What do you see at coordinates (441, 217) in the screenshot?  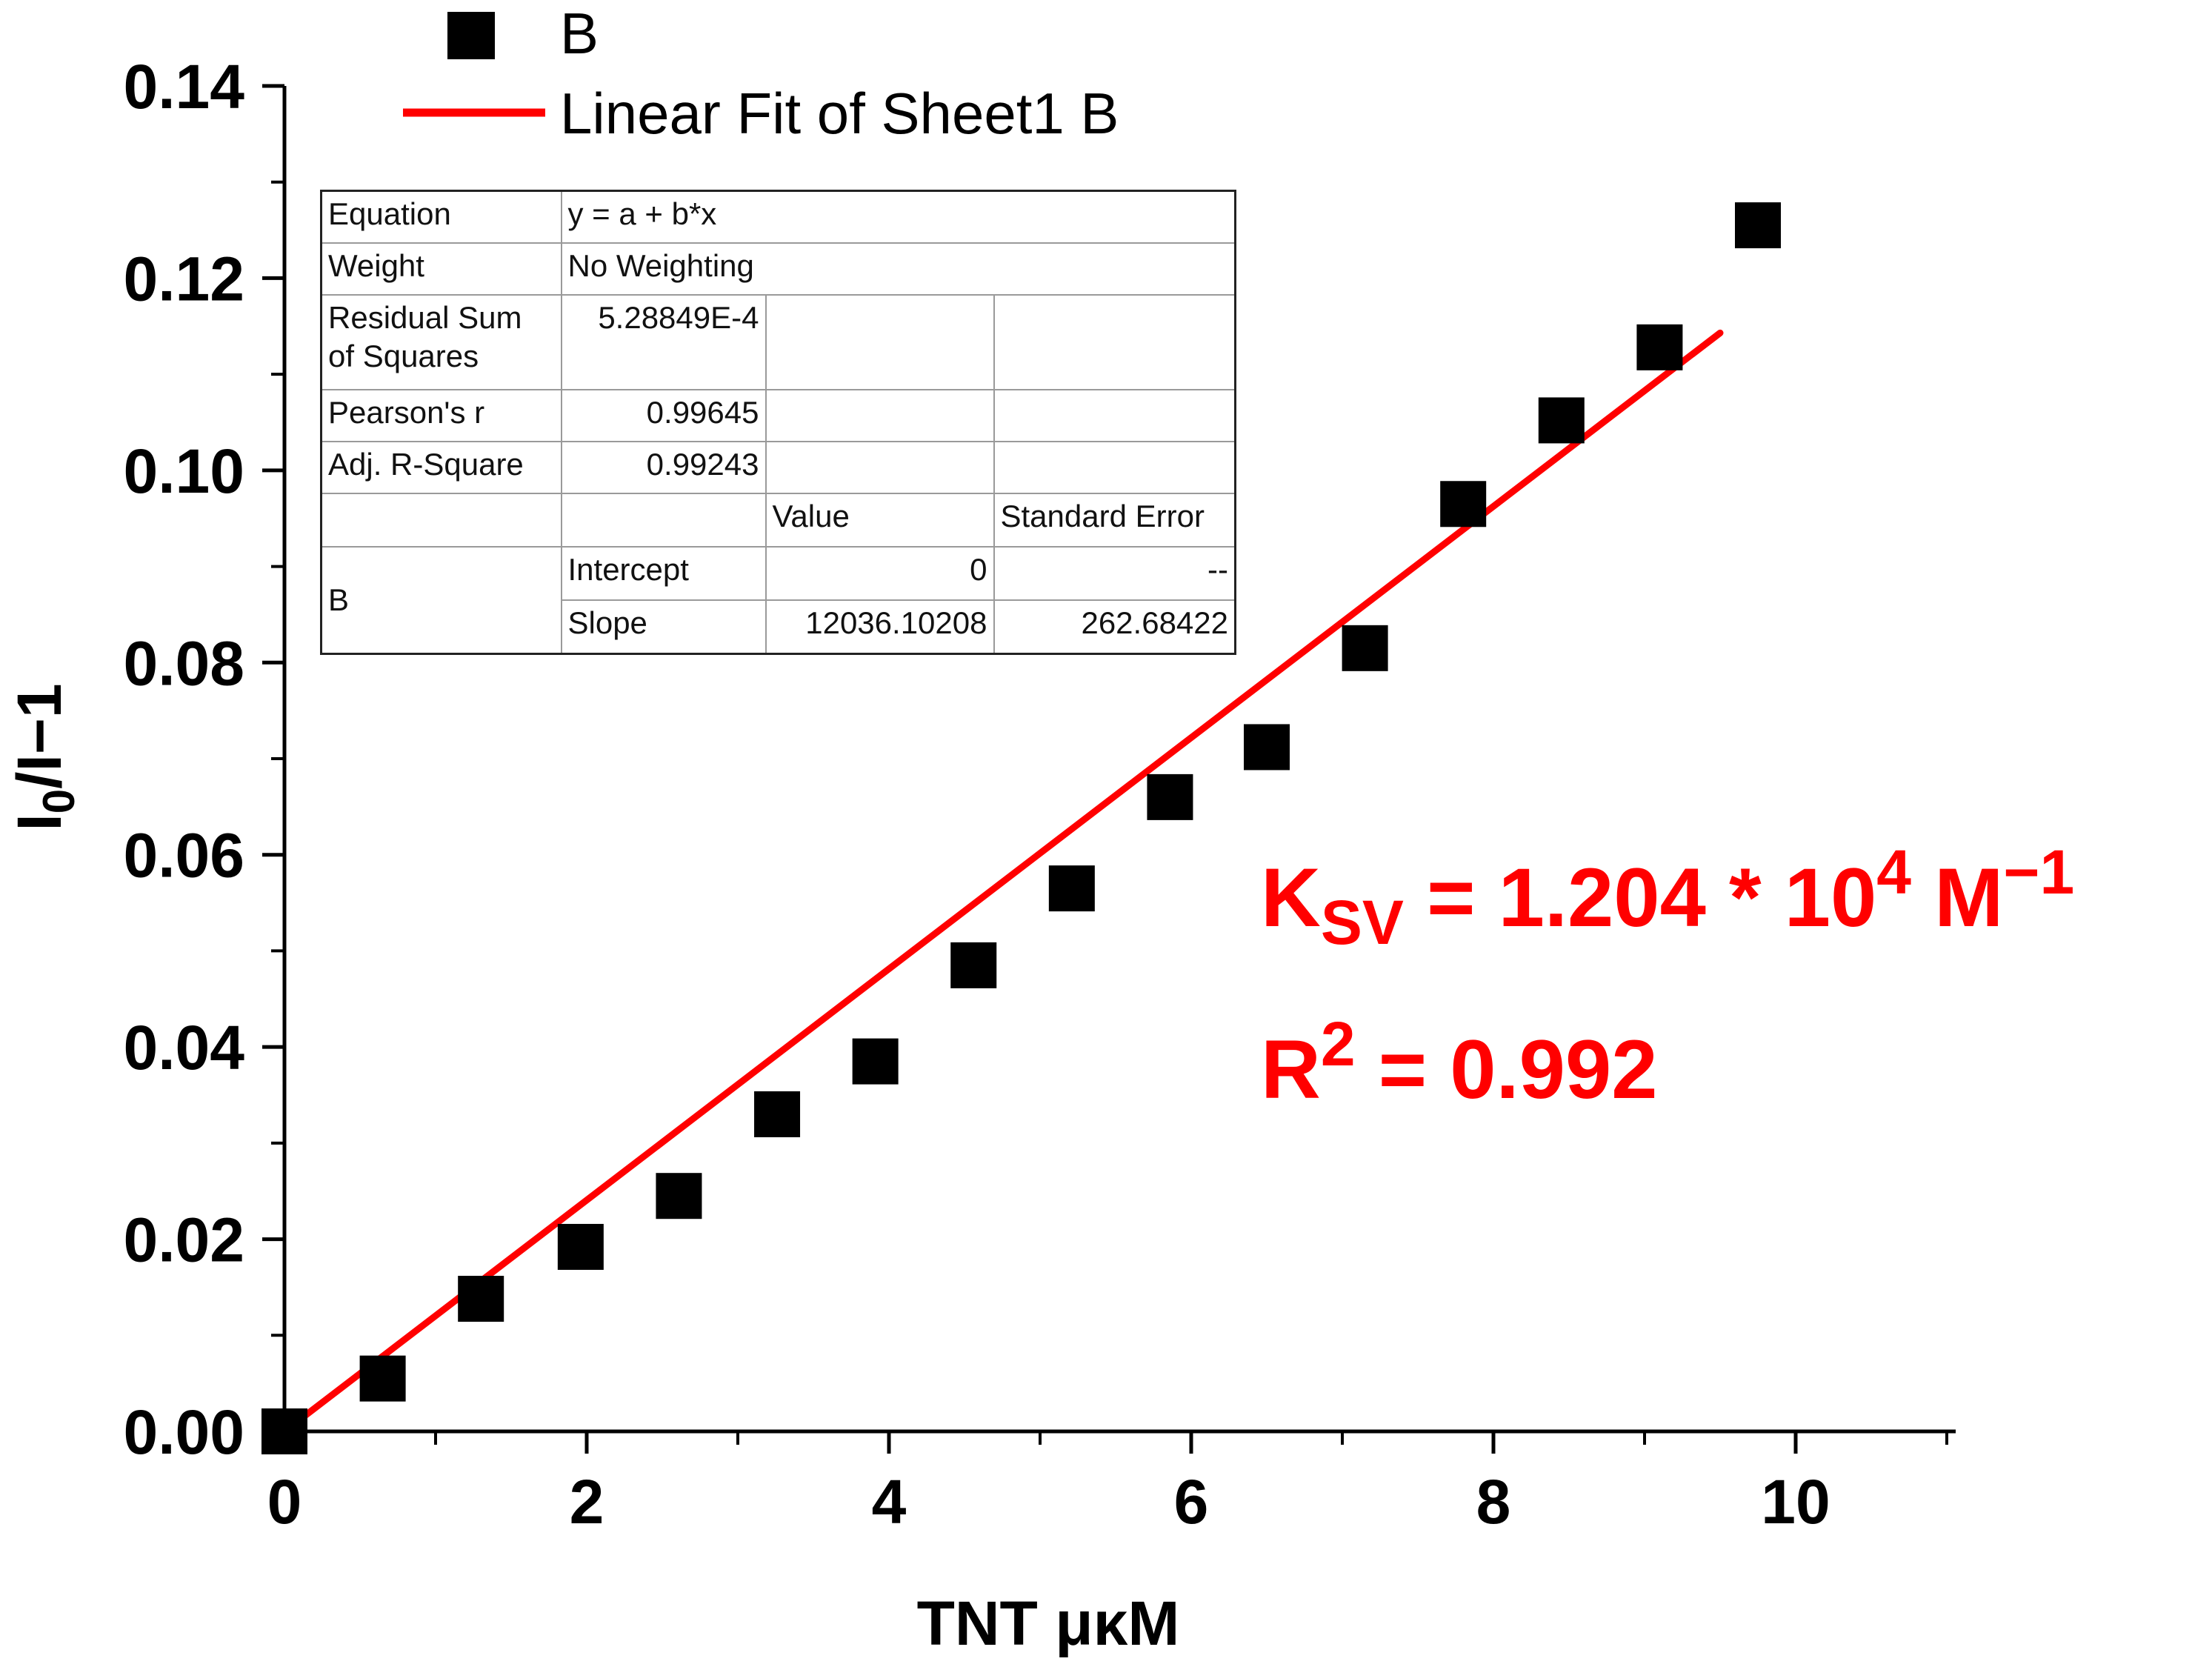 I see `equation-label: Equation` at bounding box center [441, 217].